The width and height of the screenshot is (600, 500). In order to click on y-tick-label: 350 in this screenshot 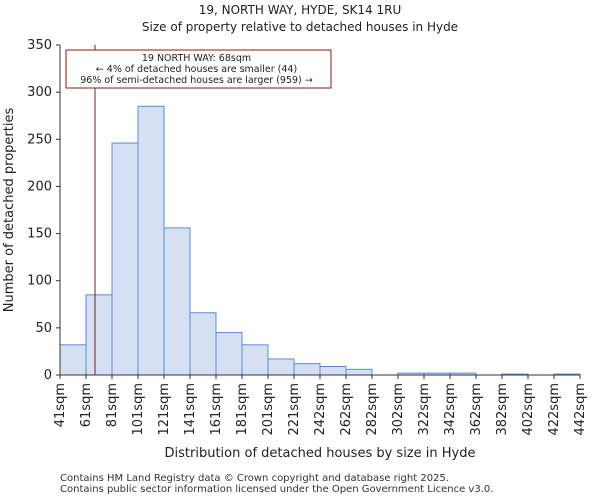, I will do `click(39, 45)`.